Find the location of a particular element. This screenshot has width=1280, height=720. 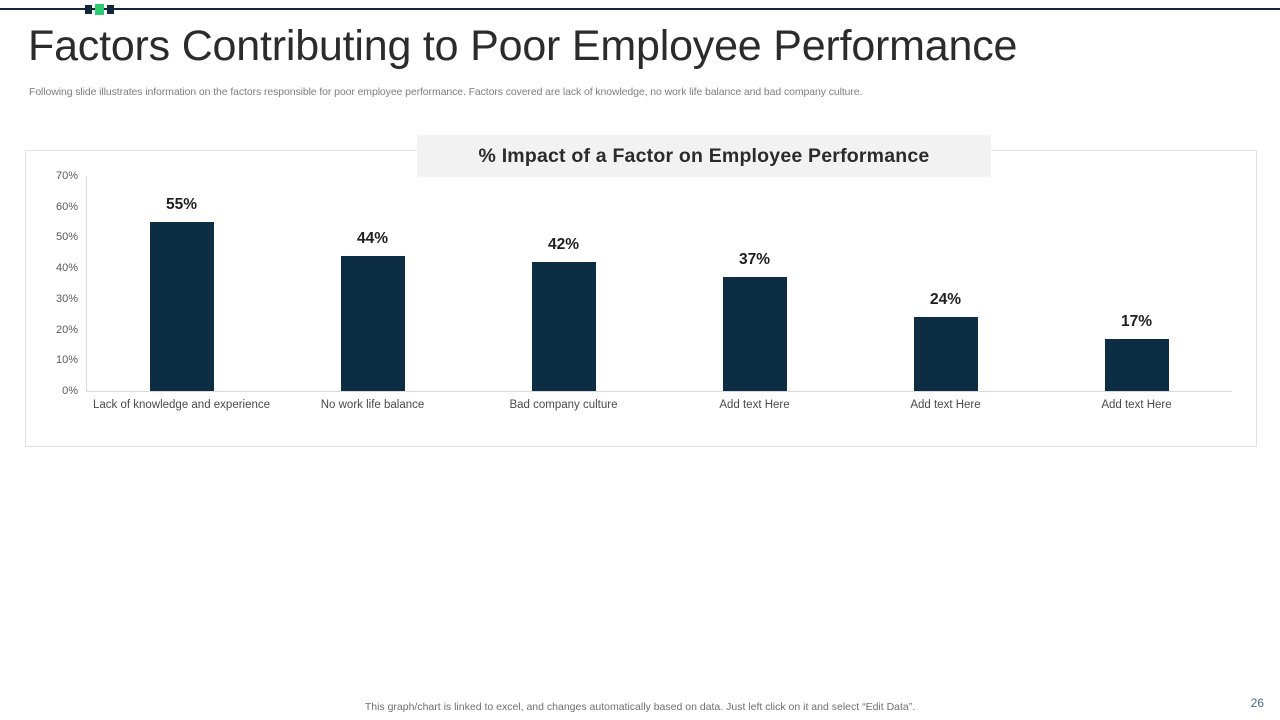

bar-slot: 44% is located at coordinates (372, 283).